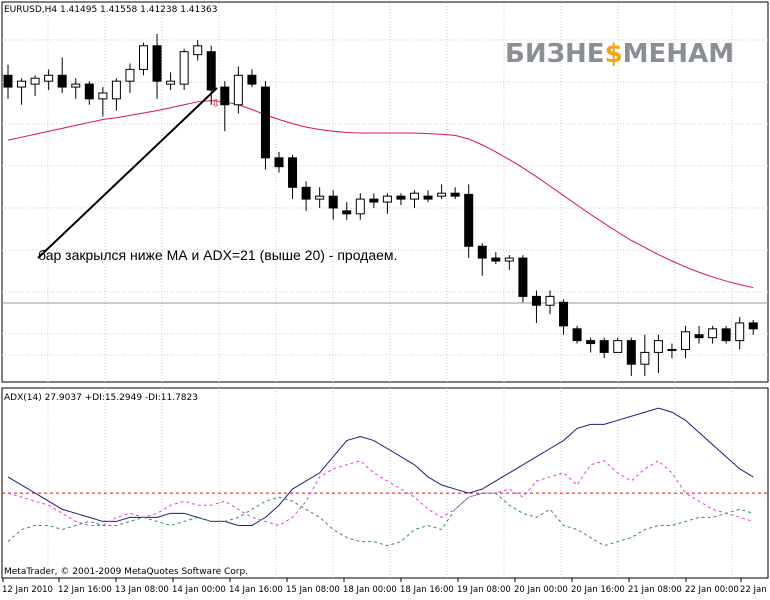 The height and width of the screenshot is (600, 770). What do you see at coordinates (27, 590) in the screenshot?
I see `time-tick-label: 12 Jan 2010` at bounding box center [27, 590].